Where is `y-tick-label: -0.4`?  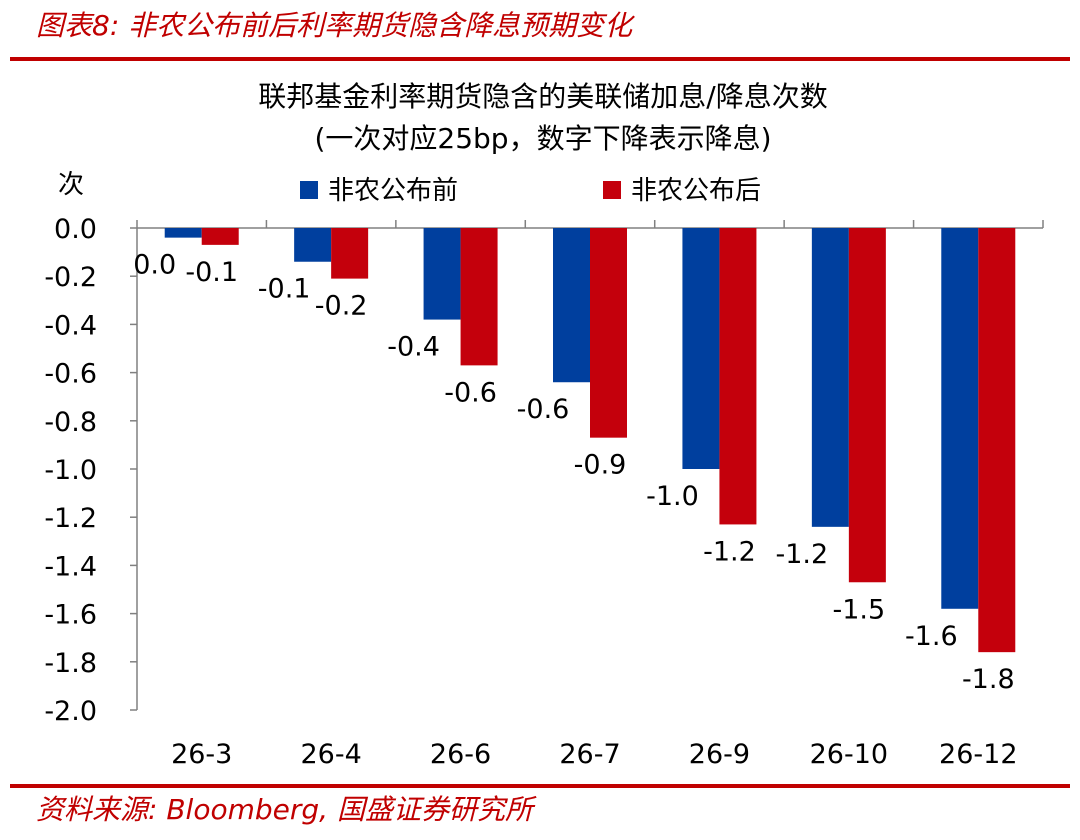
y-tick-label: -0.4 is located at coordinates (70, 325).